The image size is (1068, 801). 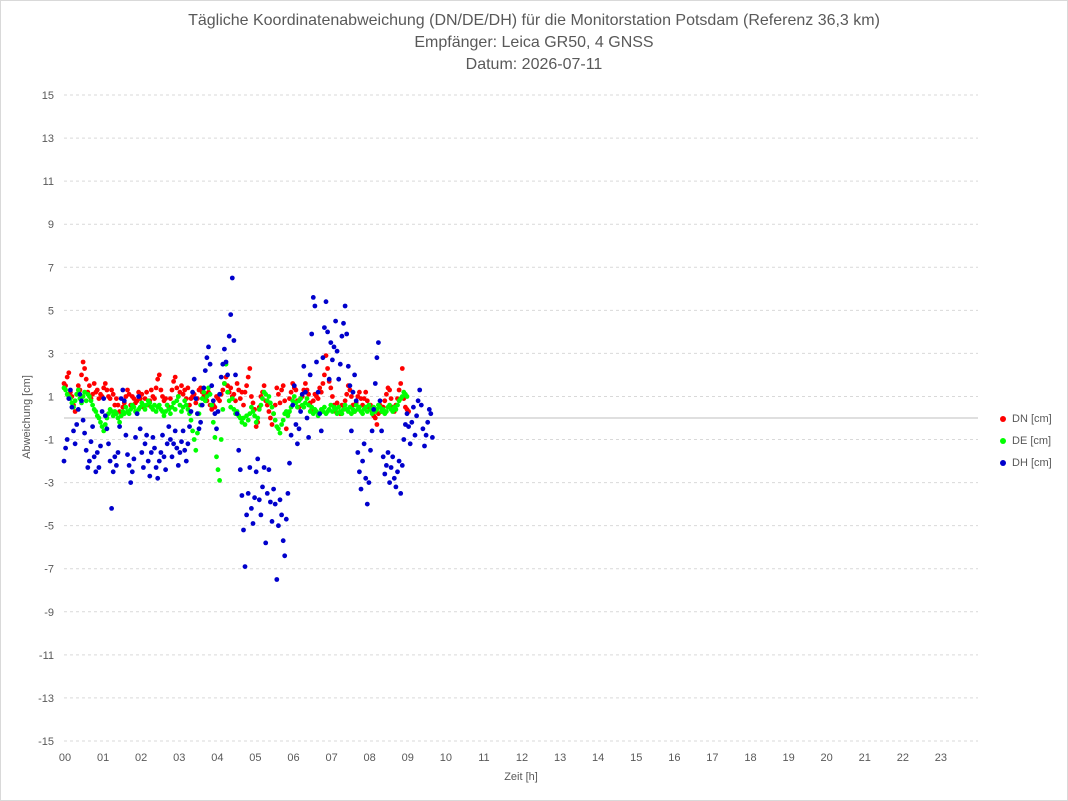 I want to click on legend-item-de: DE [cm], so click(x=1026, y=441).